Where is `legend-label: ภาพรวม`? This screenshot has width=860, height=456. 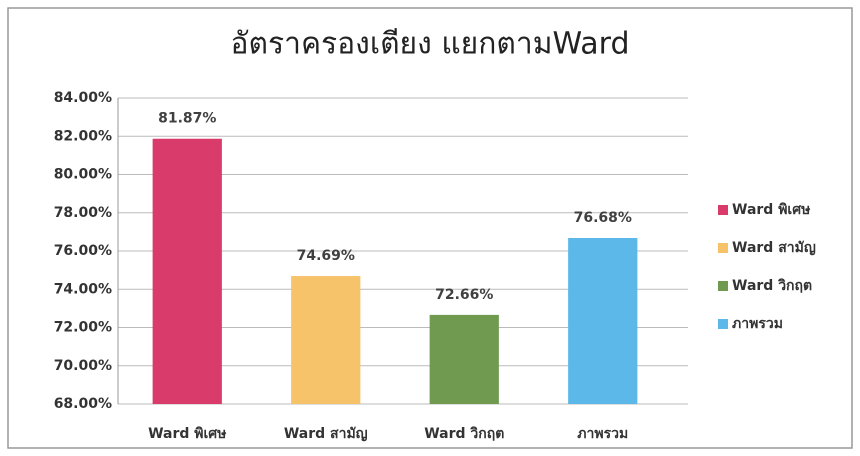 legend-label: ภาพรวม is located at coordinates (757, 324).